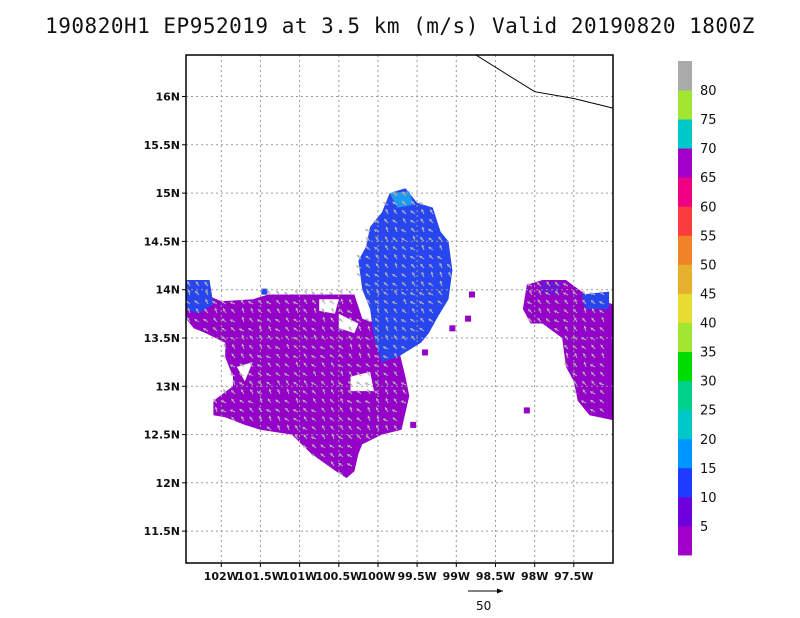  What do you see at coordinates (167, 386) in the screenshot?
I see `lat-label: 13N` at bounding box center [167, 386].